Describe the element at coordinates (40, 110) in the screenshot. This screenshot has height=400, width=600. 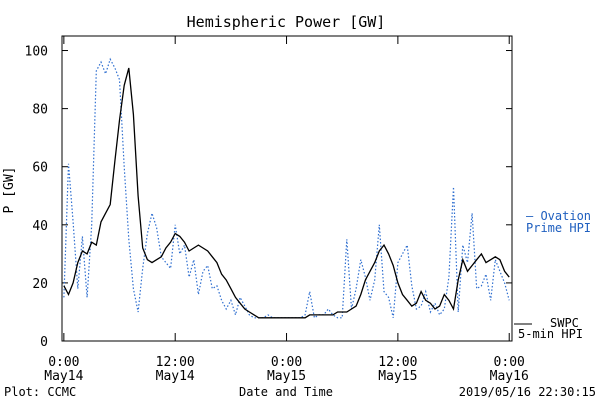
I see `y-tick-label: 80` at that location.